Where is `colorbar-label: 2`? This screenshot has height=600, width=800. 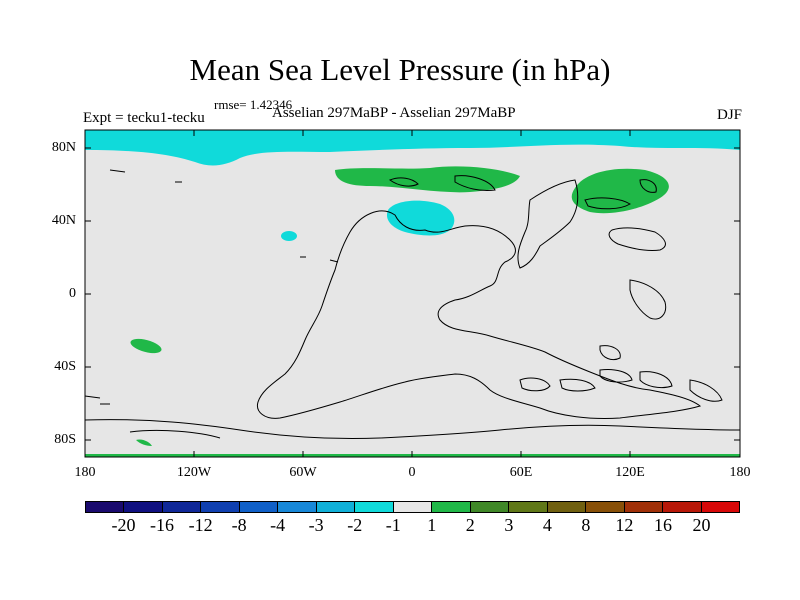 colorbar-label: 2 is located at coordinates (470, 525).